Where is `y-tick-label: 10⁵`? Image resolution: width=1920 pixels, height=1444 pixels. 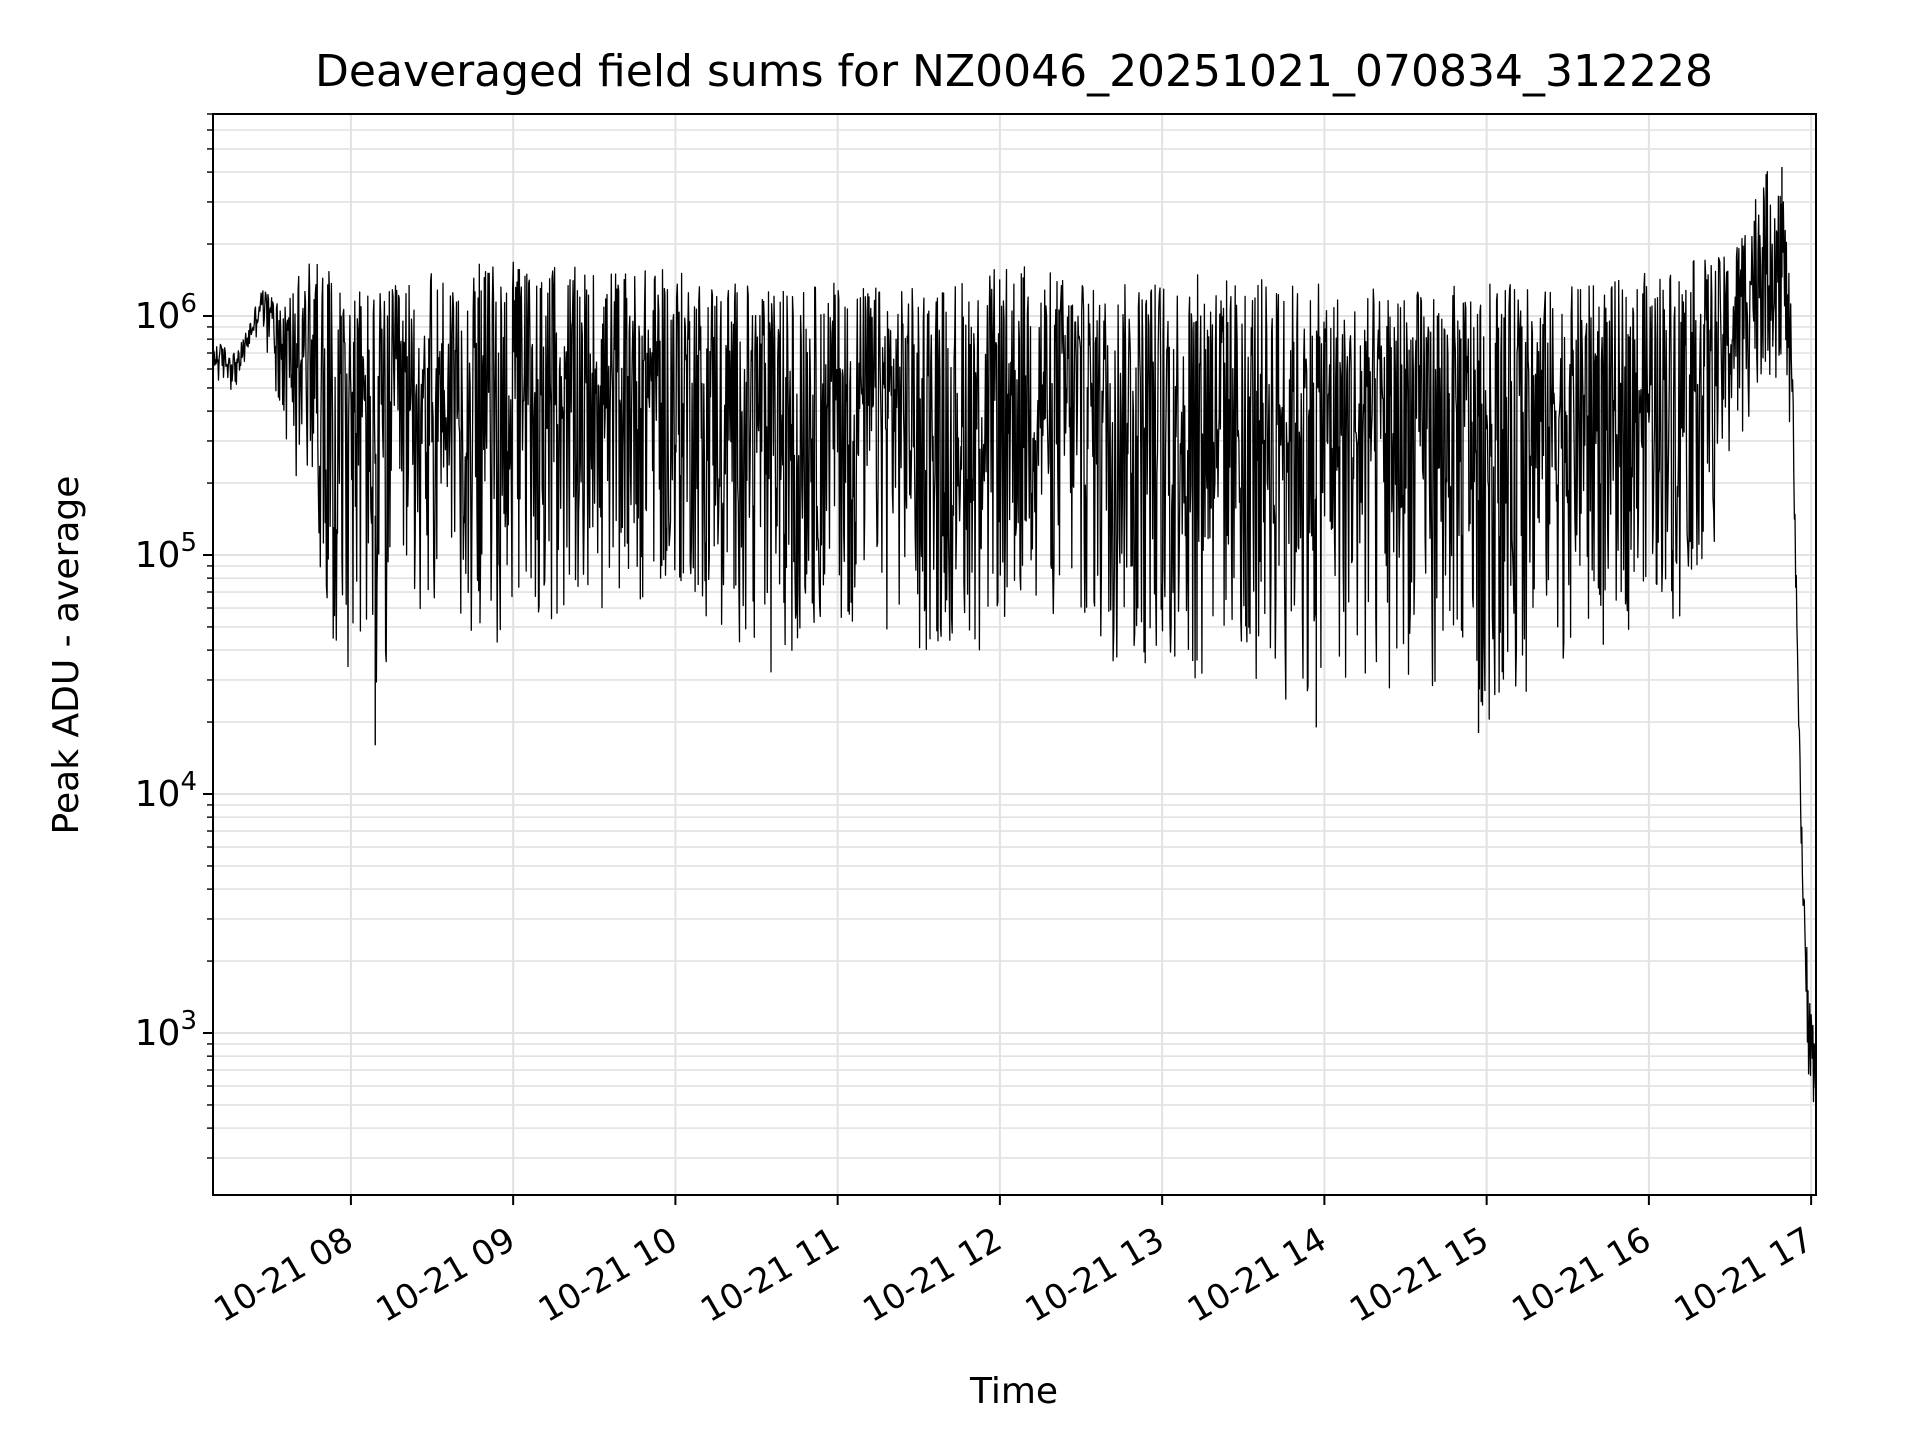
y-tick-label: 10⁵ is located at coordinates (166, 552).